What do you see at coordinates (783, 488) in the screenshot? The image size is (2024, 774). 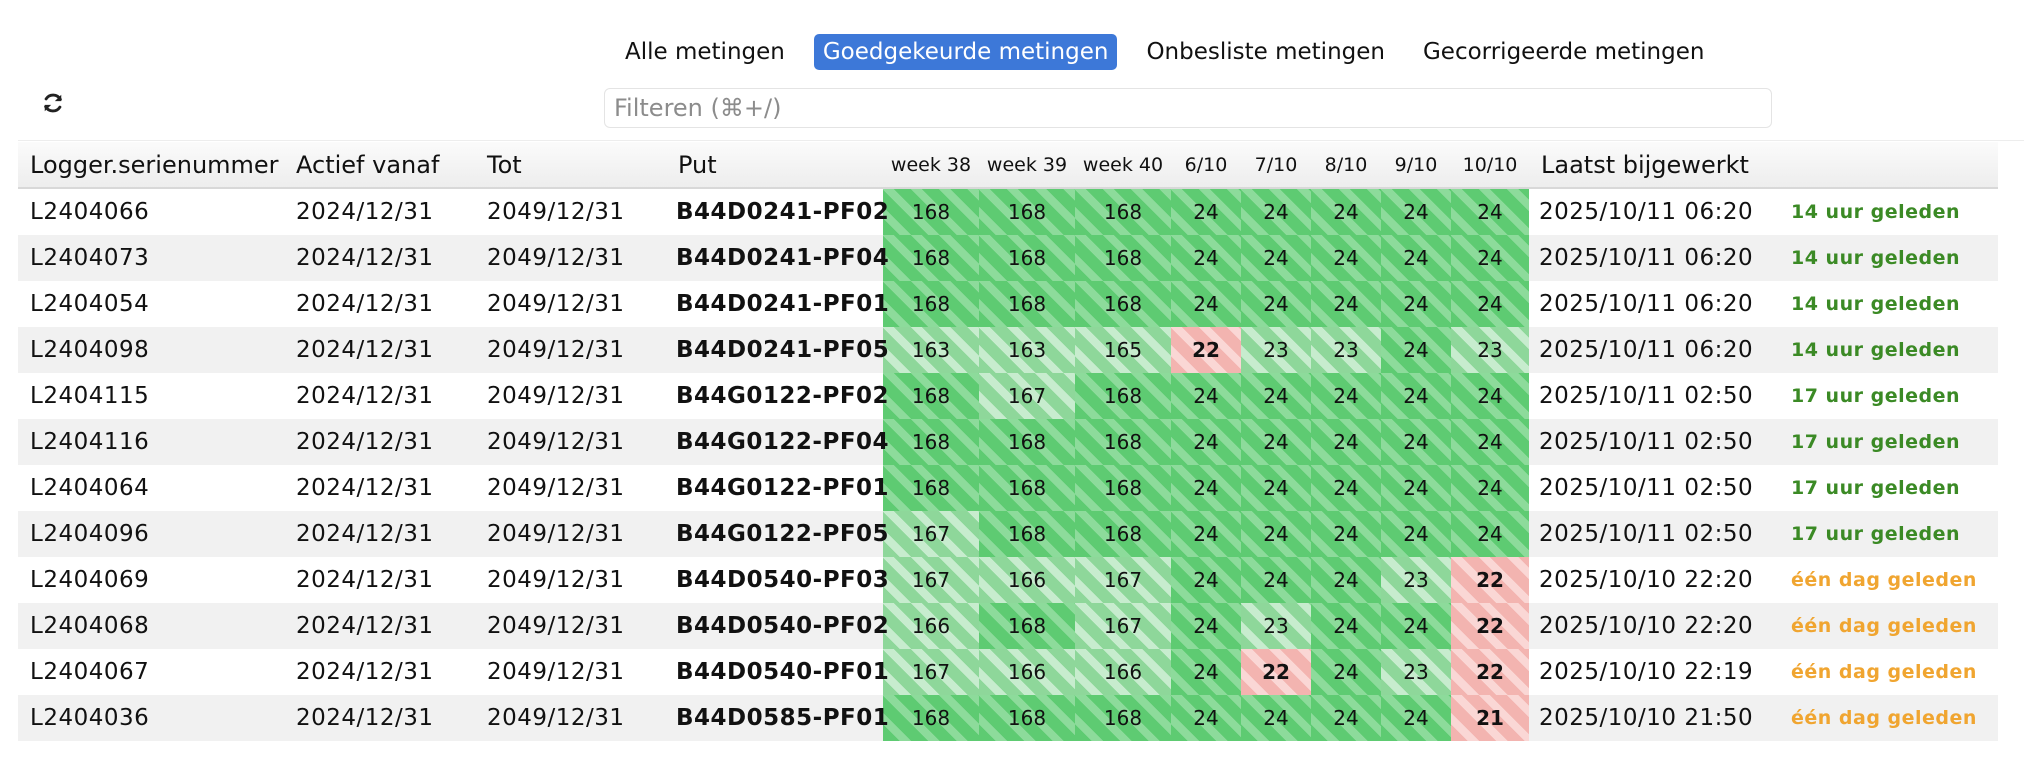 I see `put-cell: B44G0122-PF01` at bounding box center [783, 488].